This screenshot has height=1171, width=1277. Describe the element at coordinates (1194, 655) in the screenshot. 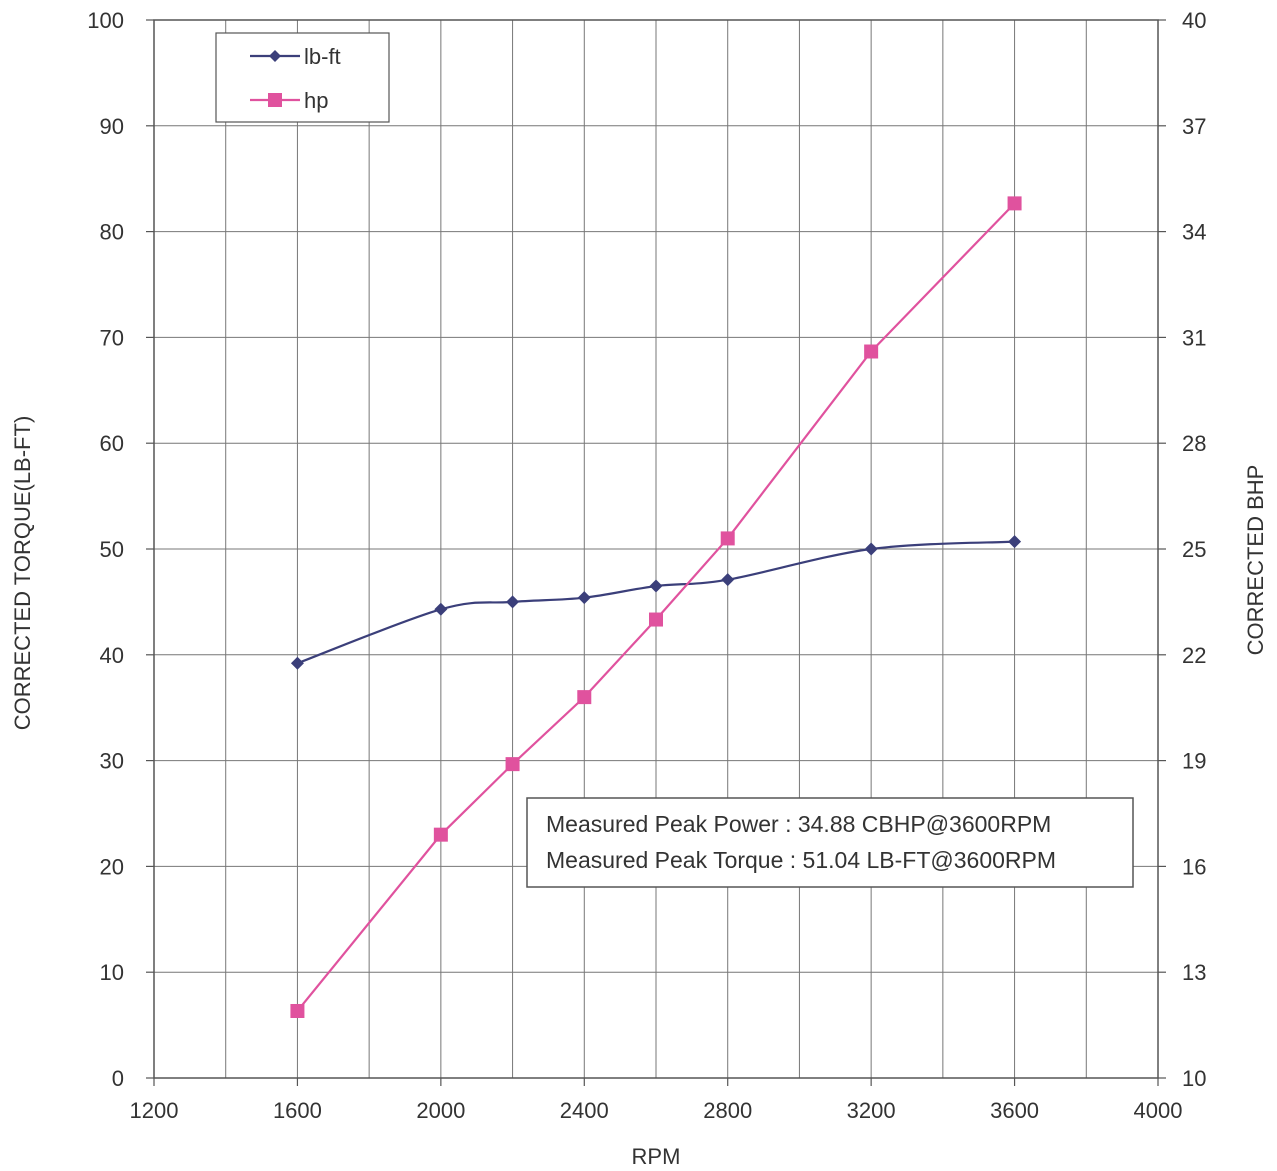

I see `right-y-tick-label: 22` at that location.